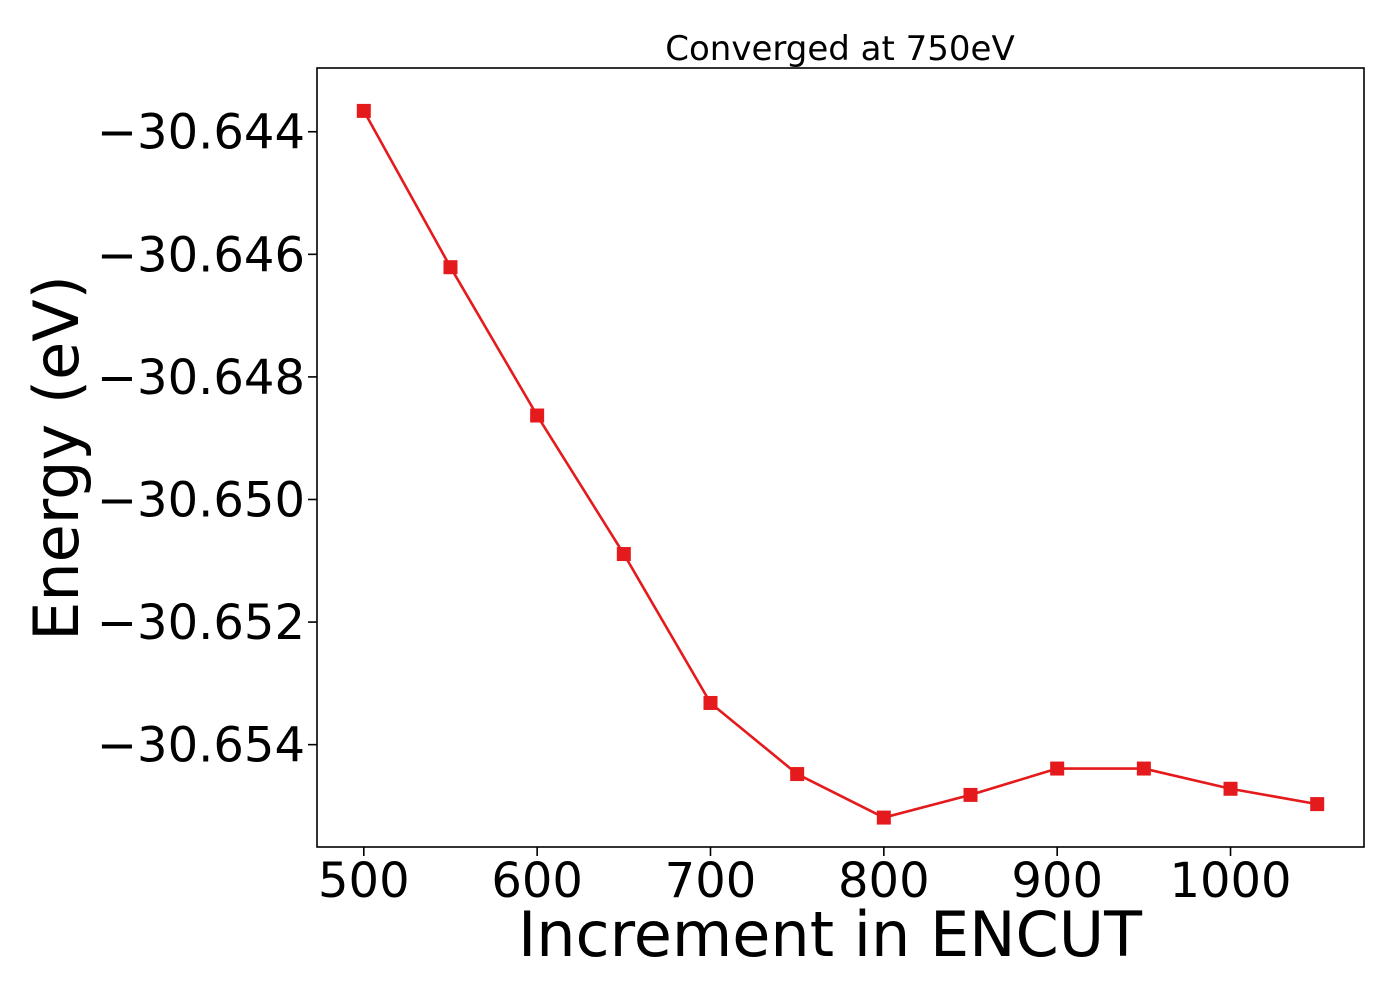  What do you see at coordinates (201, 500) in the screenshot?
I see `y-tick-label: −30.650` at bounding box center [201, 500].